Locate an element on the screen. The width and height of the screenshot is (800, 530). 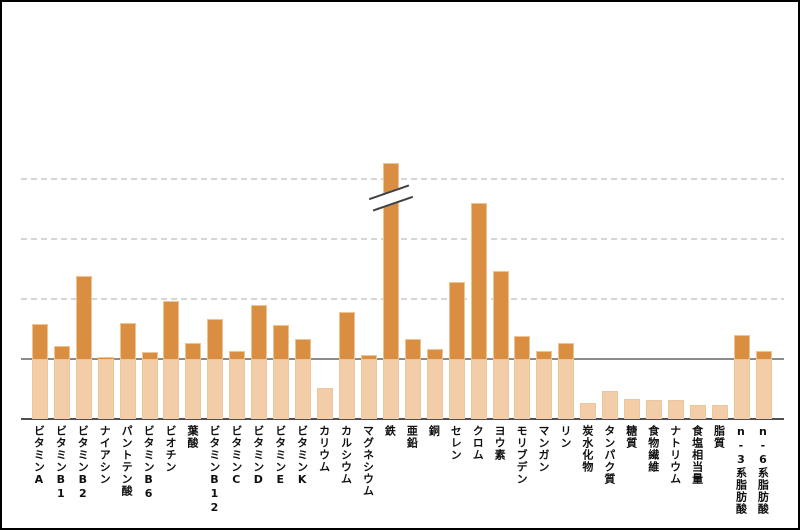
x-tick-label: ビタミンB6 is located at coordinates (149, 463).